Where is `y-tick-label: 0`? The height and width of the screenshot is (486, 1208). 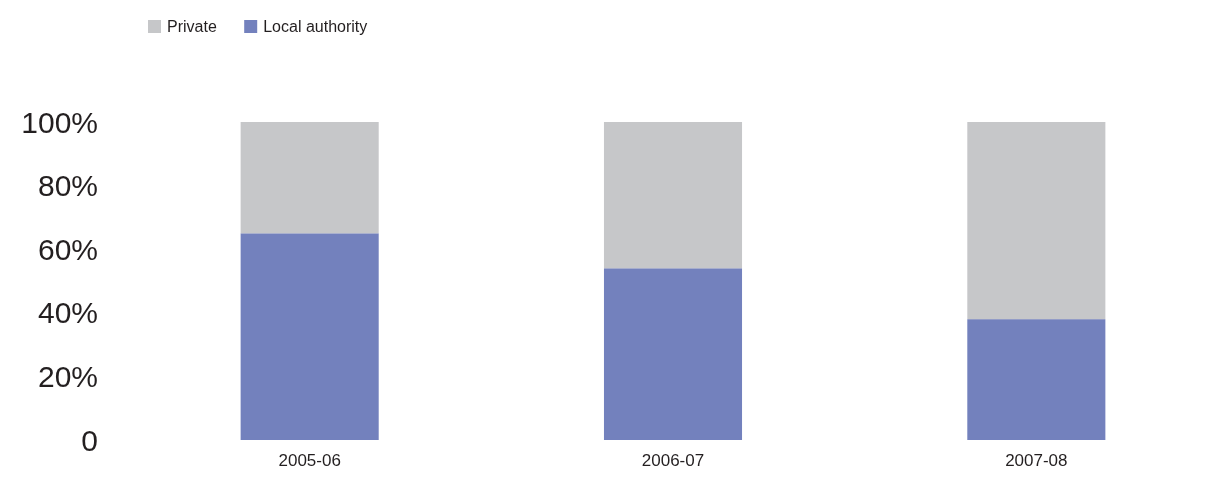
y-tick-label: 0 is located at coordinates (89, 440).